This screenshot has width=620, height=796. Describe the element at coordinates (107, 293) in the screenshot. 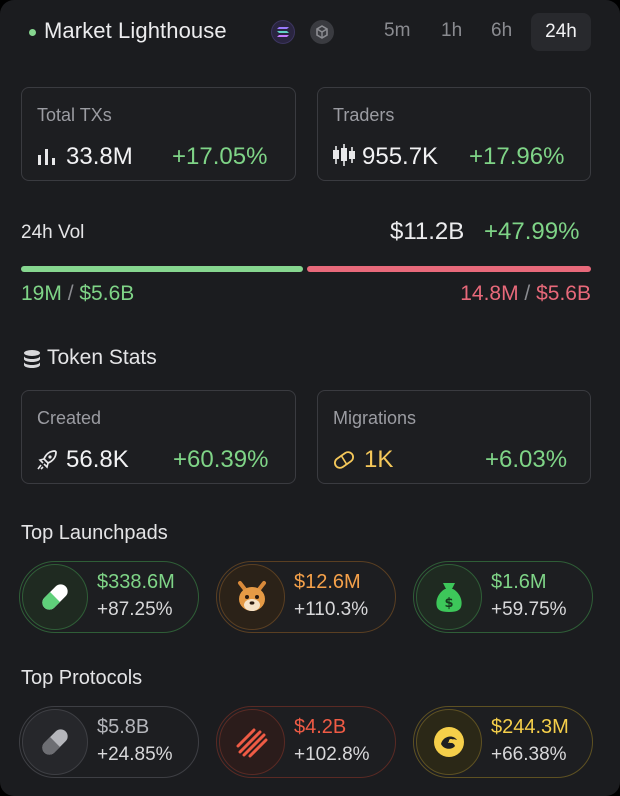

I see `buy-value: $5.6B` at that location.